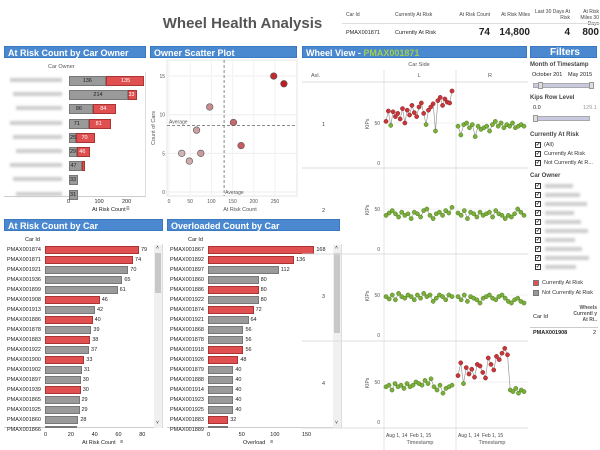  What do you see at coordinates (564, 154) in the screenshot?
I see `checkbox-label: Currently At Risk` at bounding box center [564, 154].